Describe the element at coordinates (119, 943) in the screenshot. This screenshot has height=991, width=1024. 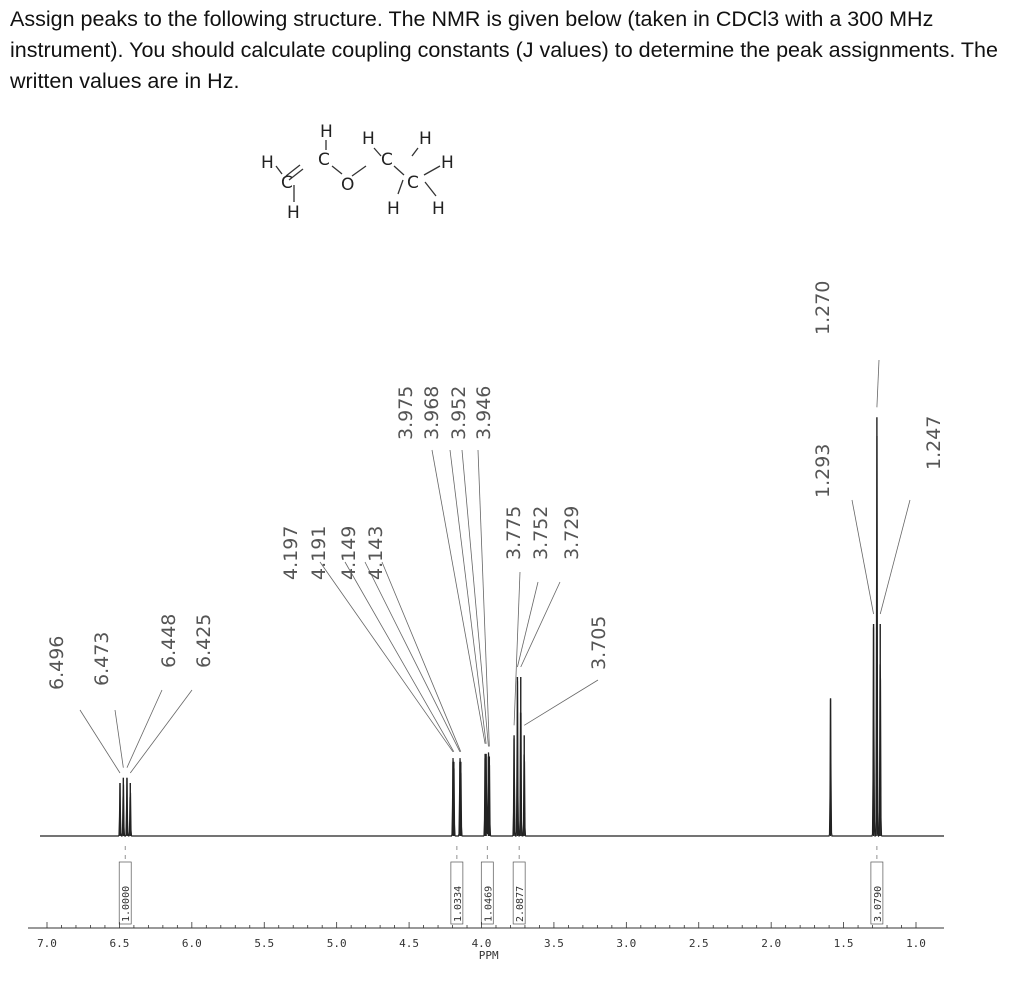
I see `x-tick-label: 6.5` at that location.